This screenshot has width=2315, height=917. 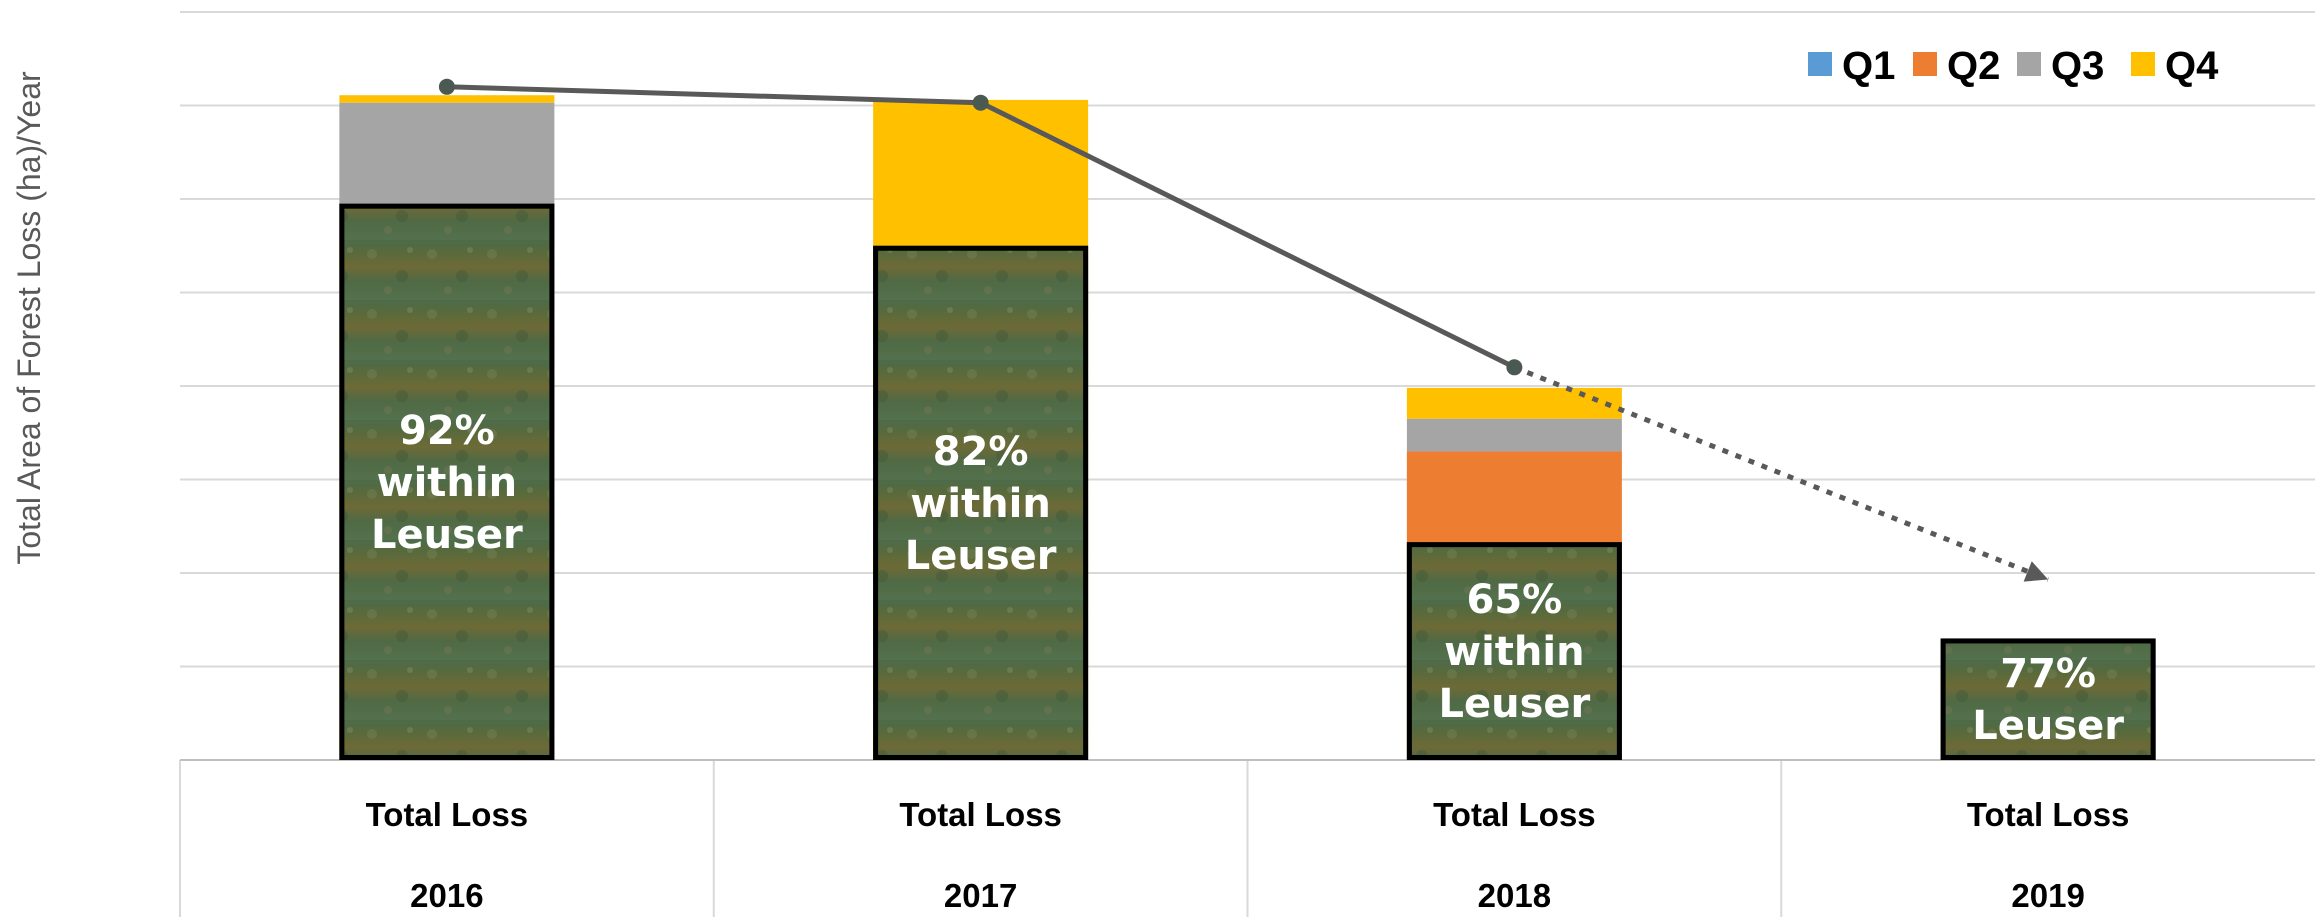 What do you see at coordinates (2047, 895) in the screenshot?
I see `category-year: 2019` at bounding box center [2047, 895].